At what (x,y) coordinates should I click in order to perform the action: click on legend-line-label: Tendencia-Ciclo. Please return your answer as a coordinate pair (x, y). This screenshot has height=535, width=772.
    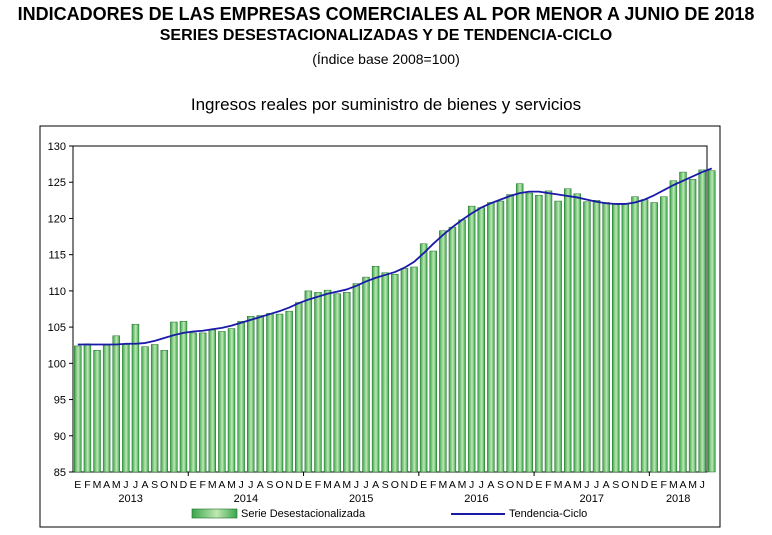
    Looking at the image, I should click on (548, 514).